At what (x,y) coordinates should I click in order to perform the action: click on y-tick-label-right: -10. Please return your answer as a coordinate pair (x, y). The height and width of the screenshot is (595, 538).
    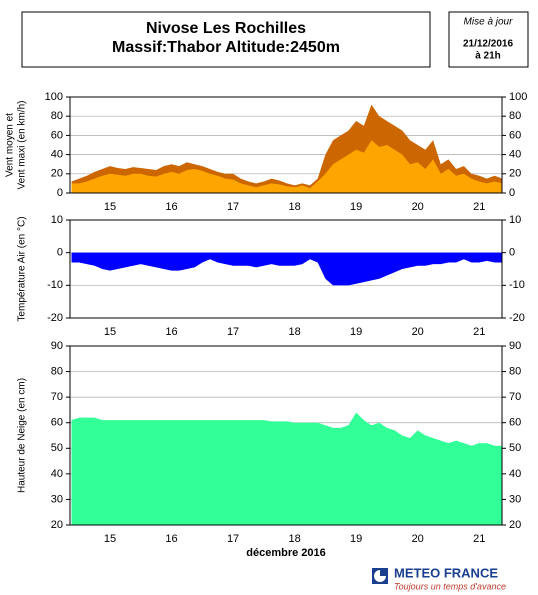
    Looking at the image, I should click on (517, 285).